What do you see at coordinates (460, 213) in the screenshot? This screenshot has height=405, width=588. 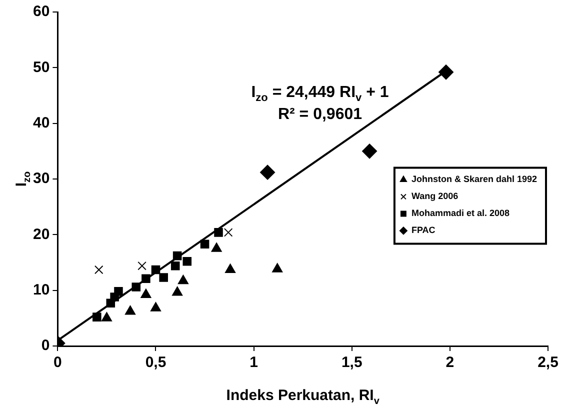 I see `legend-label: Mohammadi et al. 2008` at bounding box center [460, 213].